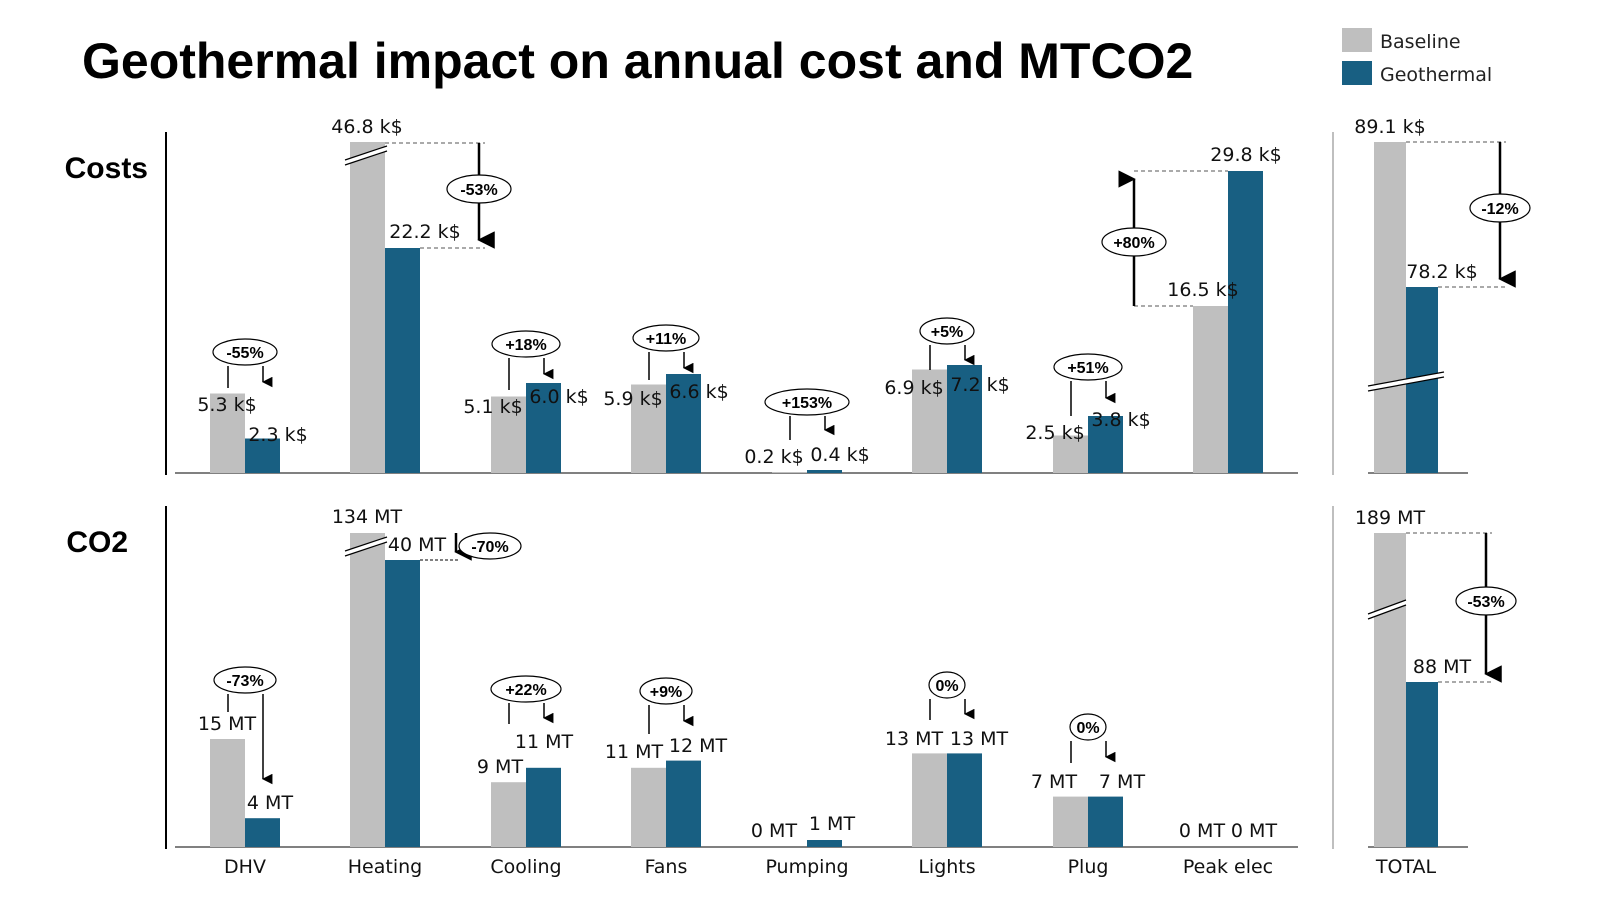  Describe the element at coordinates (1357, 40) in the screenshot. I see `legend-swatch-baseline` at that location.